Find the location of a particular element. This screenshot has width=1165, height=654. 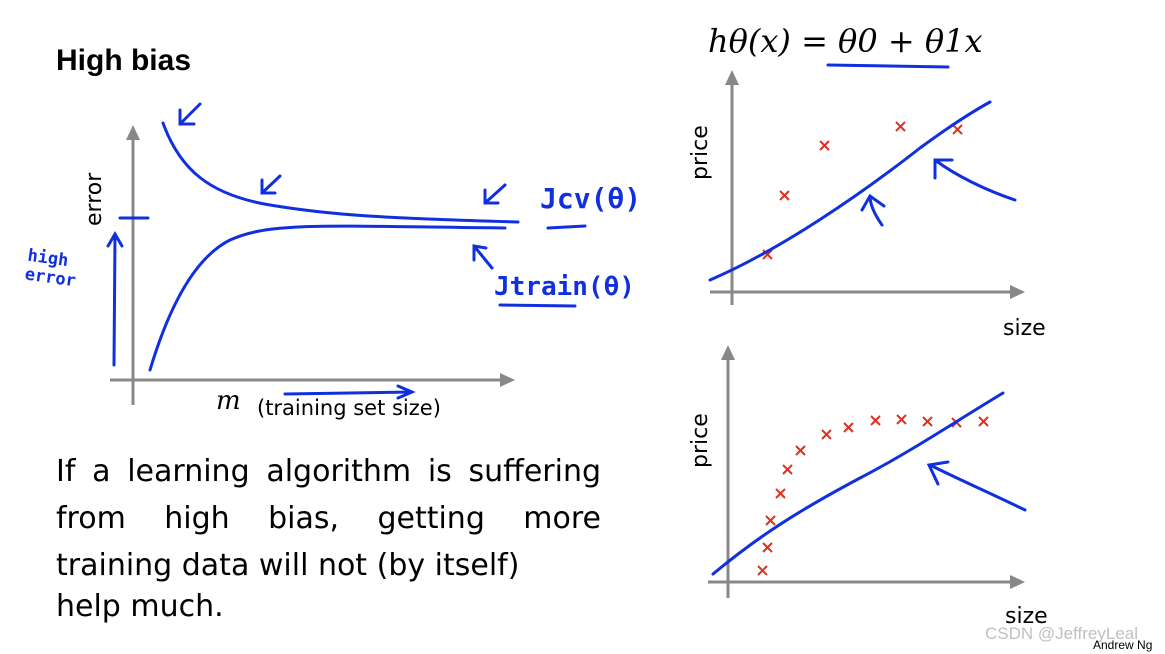

top-price-label: price is located at coordinates (700, 152).